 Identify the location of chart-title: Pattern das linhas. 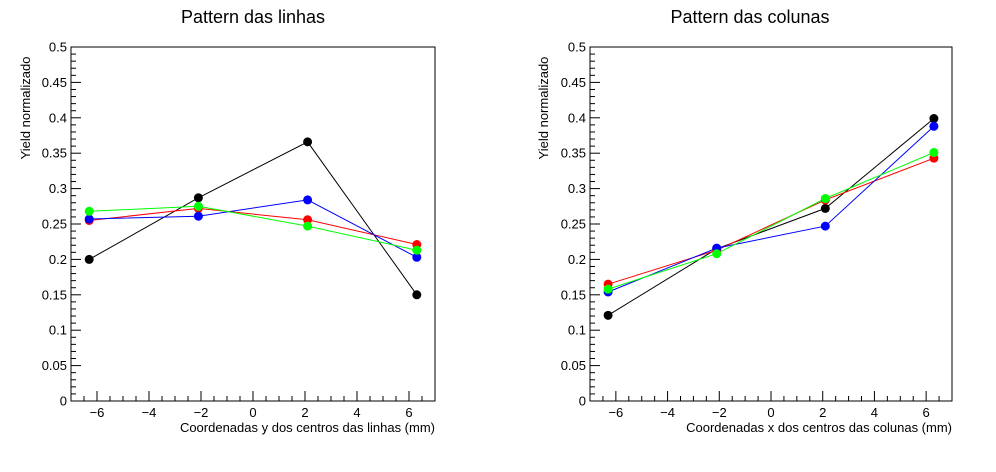
(253, 17).